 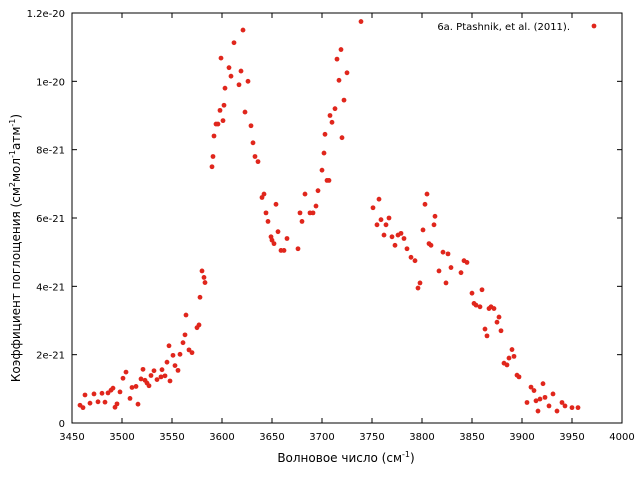 I want to click on y-tick-label: 0, so click(x=62, y=424).